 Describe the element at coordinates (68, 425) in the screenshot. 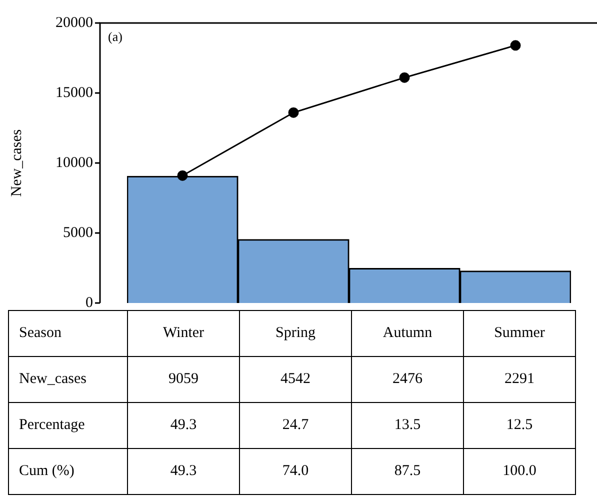

I see `text: Percentage` at that location.